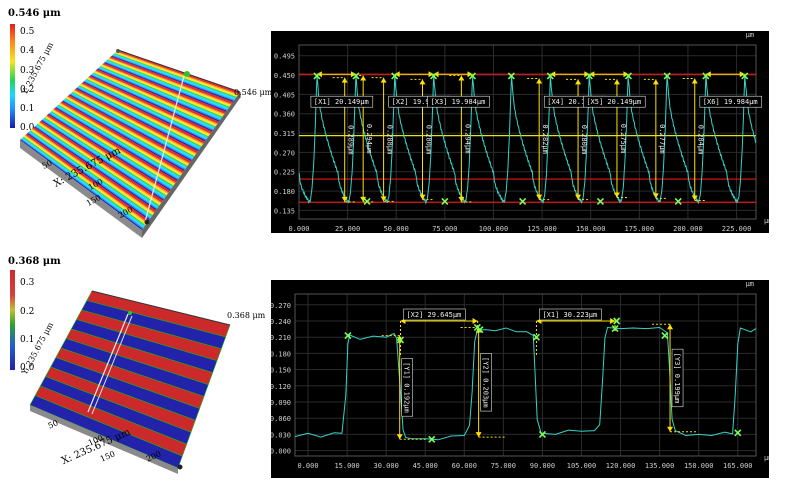 The width and height of the screenshot is (800, 498). I want to click on x-measure-label: [X5] 20.149μm, so click(613, 102).